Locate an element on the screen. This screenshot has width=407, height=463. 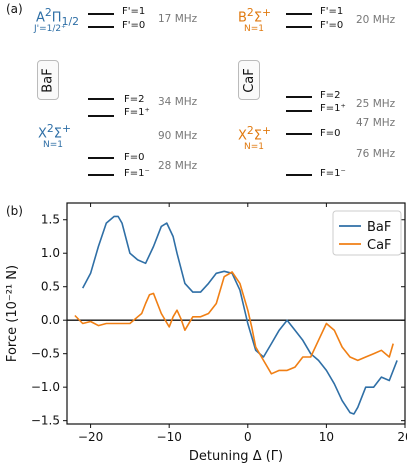
y-tick-label: 1.5 is located at coordinates (50, 220).